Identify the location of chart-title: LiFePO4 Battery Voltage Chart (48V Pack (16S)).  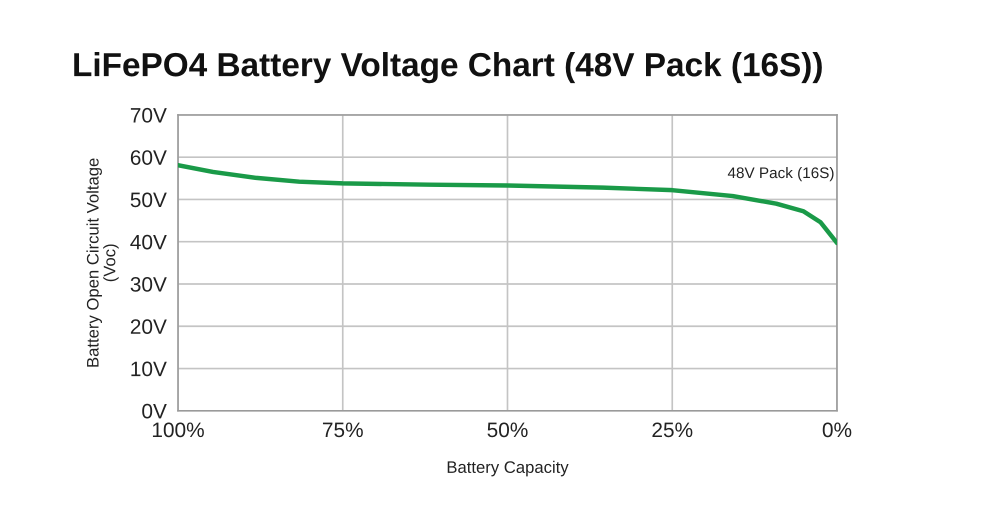
(448, 68).